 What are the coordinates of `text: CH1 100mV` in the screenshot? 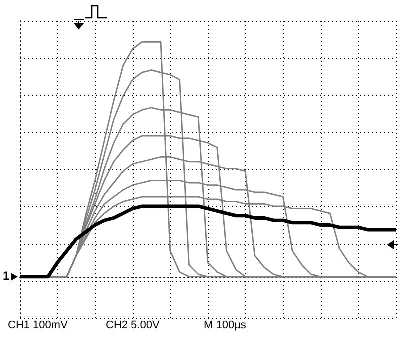 It's located at (38, 326).